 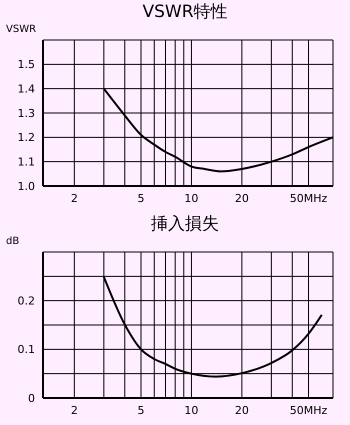 I want to click on chart-title: VSWR特性, so click(x=185, y=12).